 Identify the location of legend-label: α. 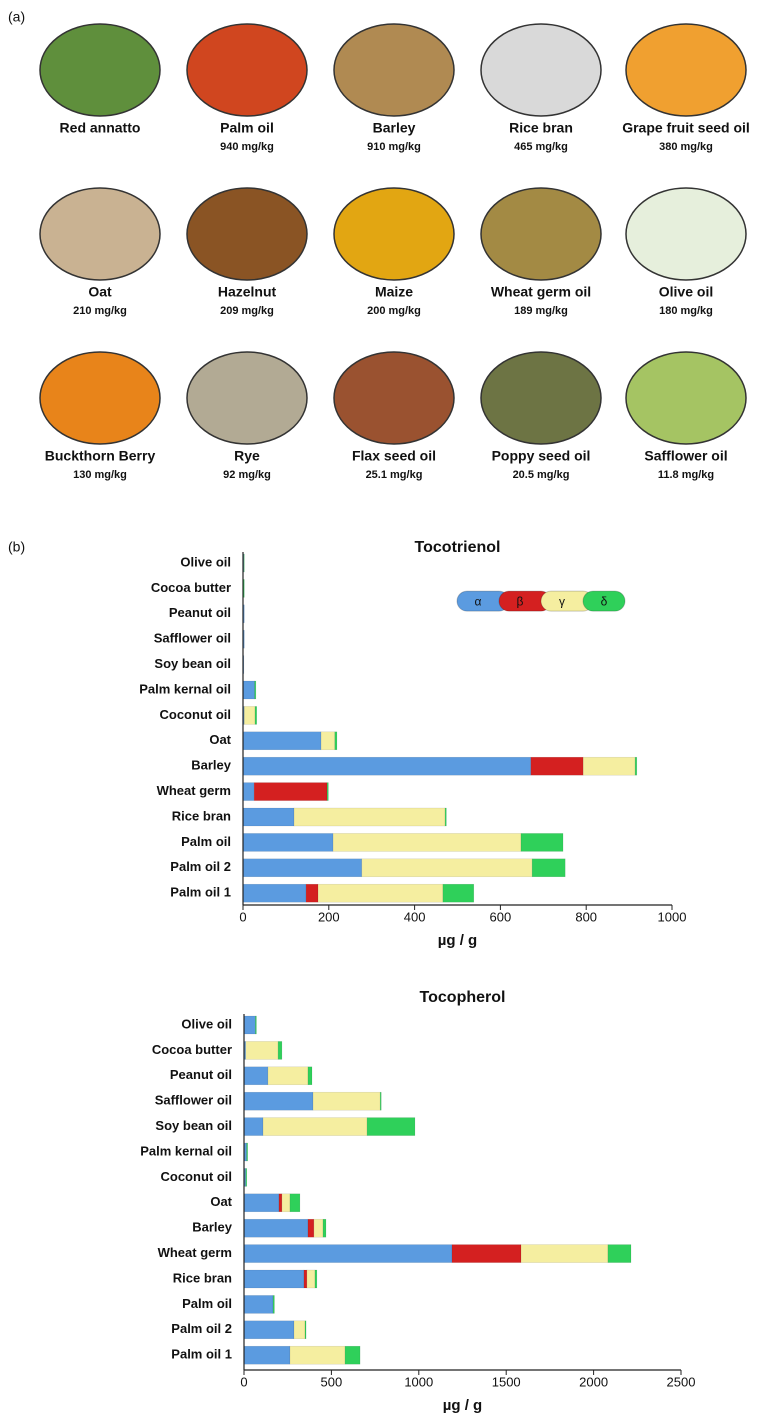
(478, 601).